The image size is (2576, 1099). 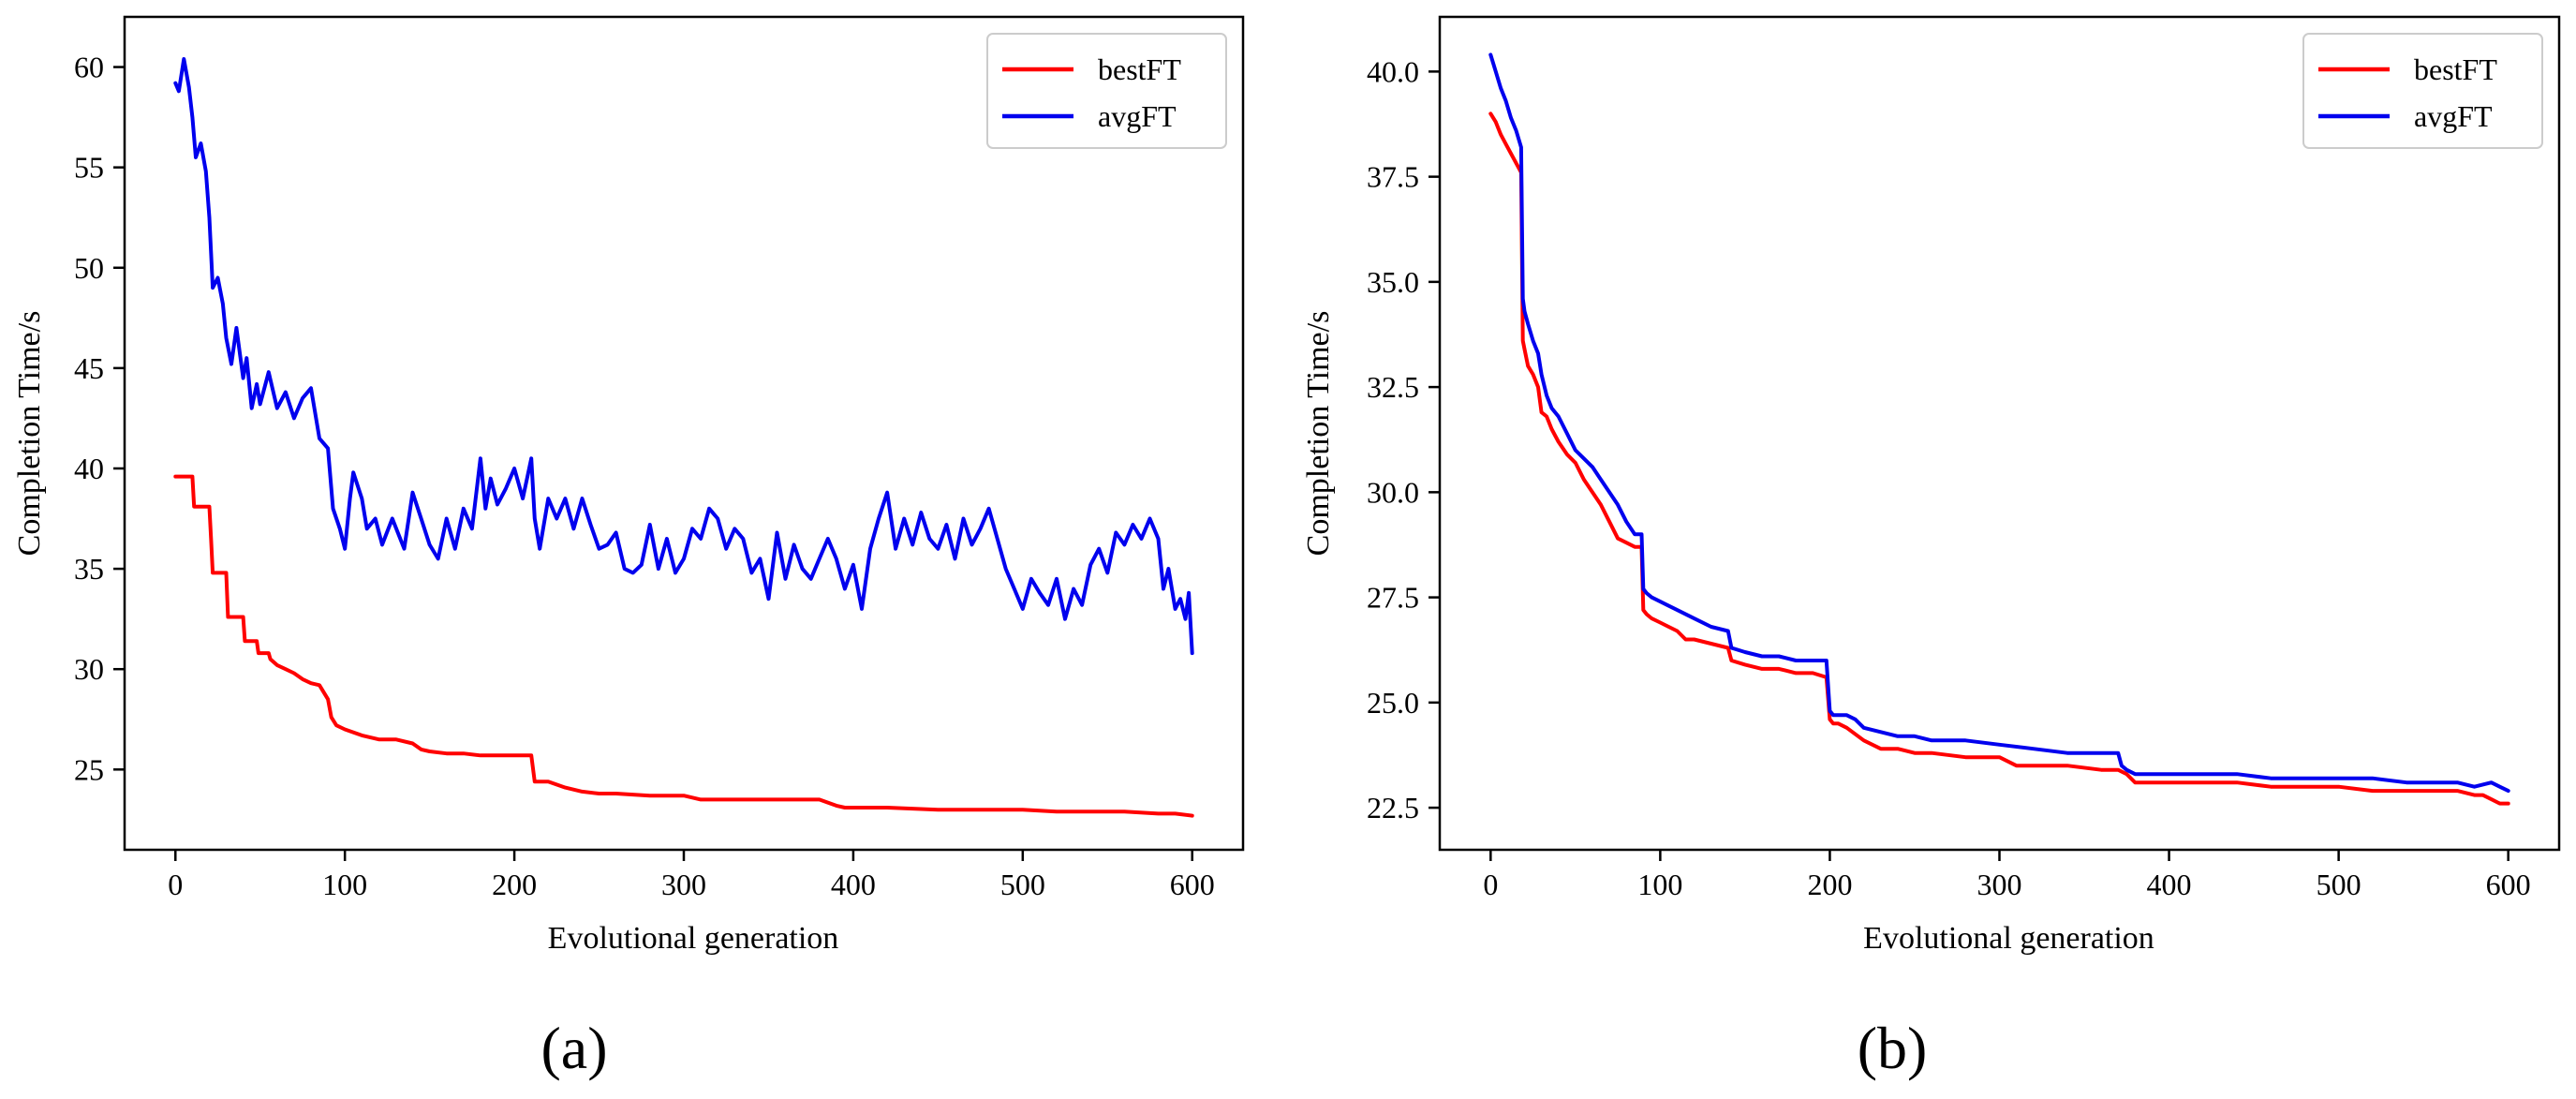 I want to click on y-tick-label: 35, so click(x=89, y=569).